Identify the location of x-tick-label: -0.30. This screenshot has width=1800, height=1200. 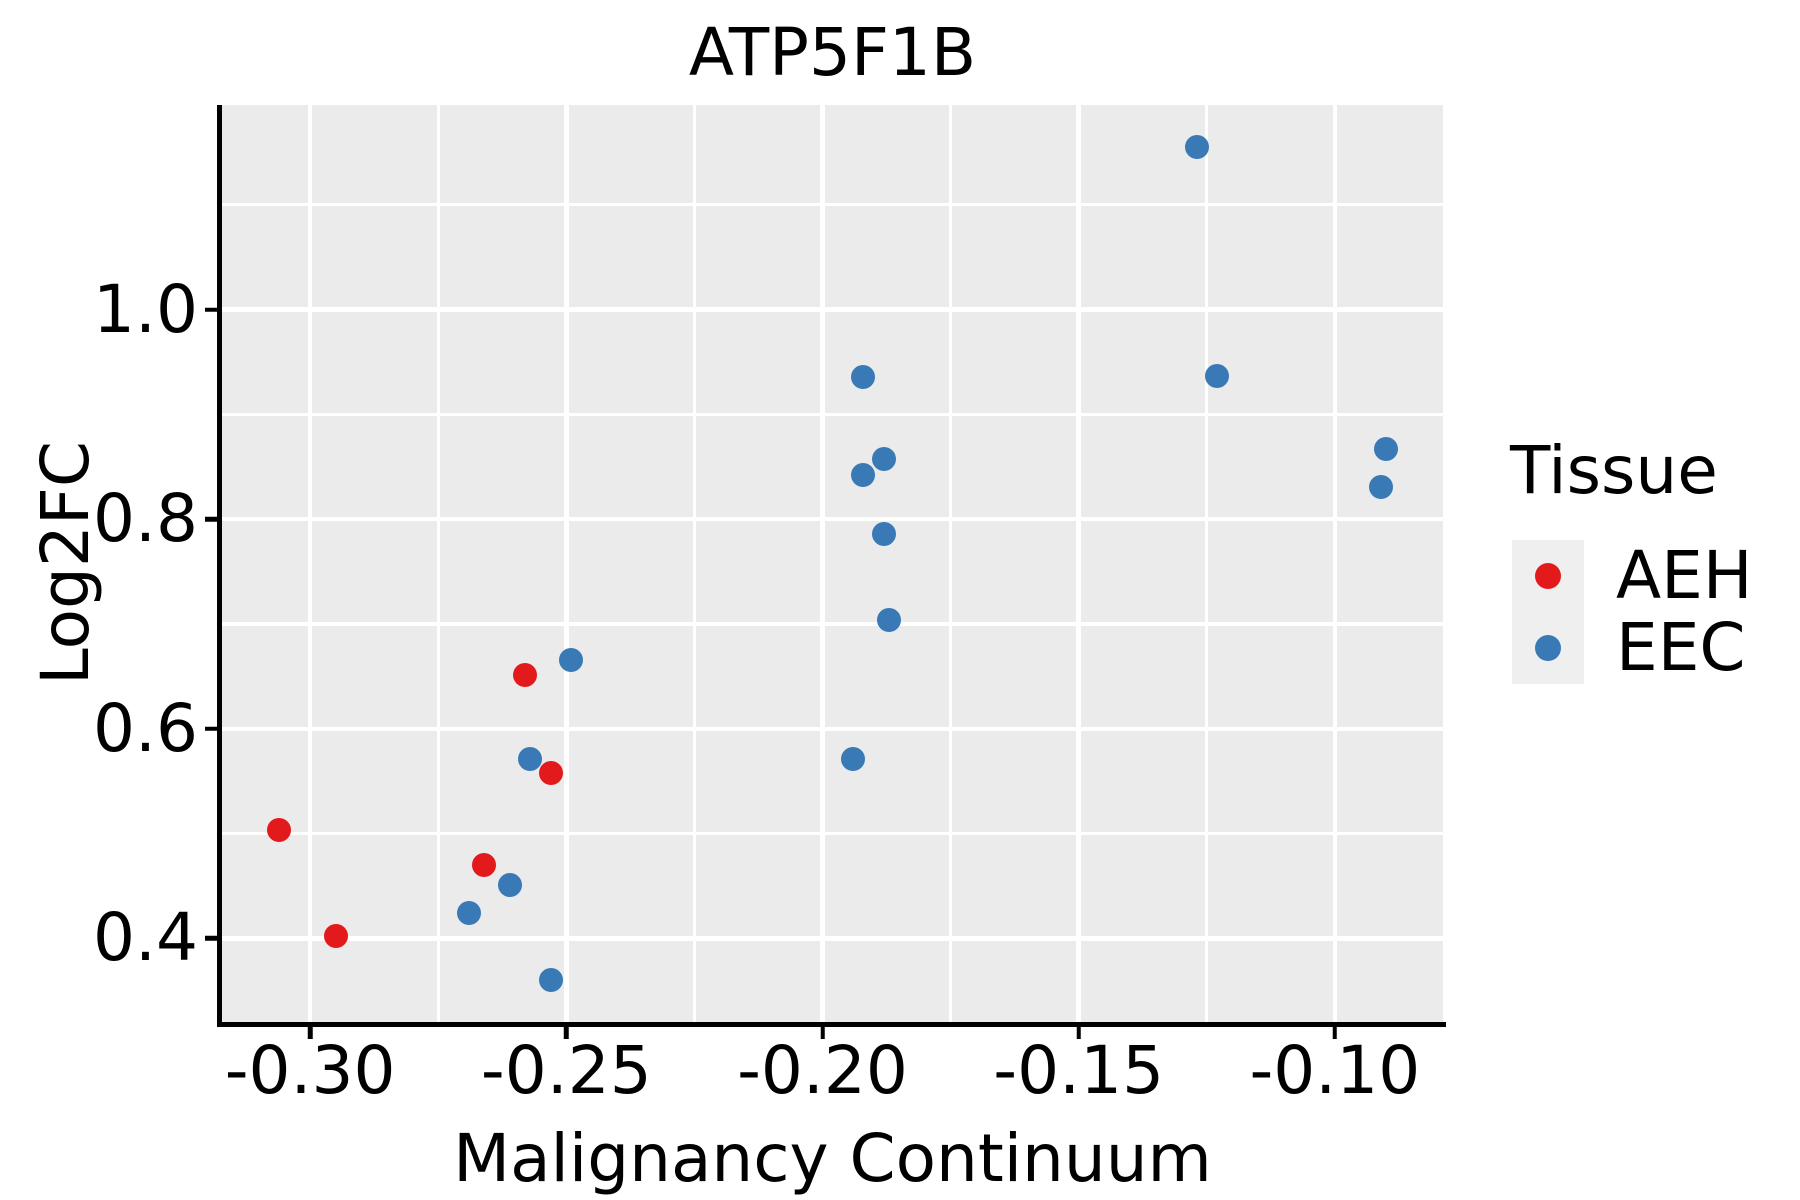
(310, 1070).